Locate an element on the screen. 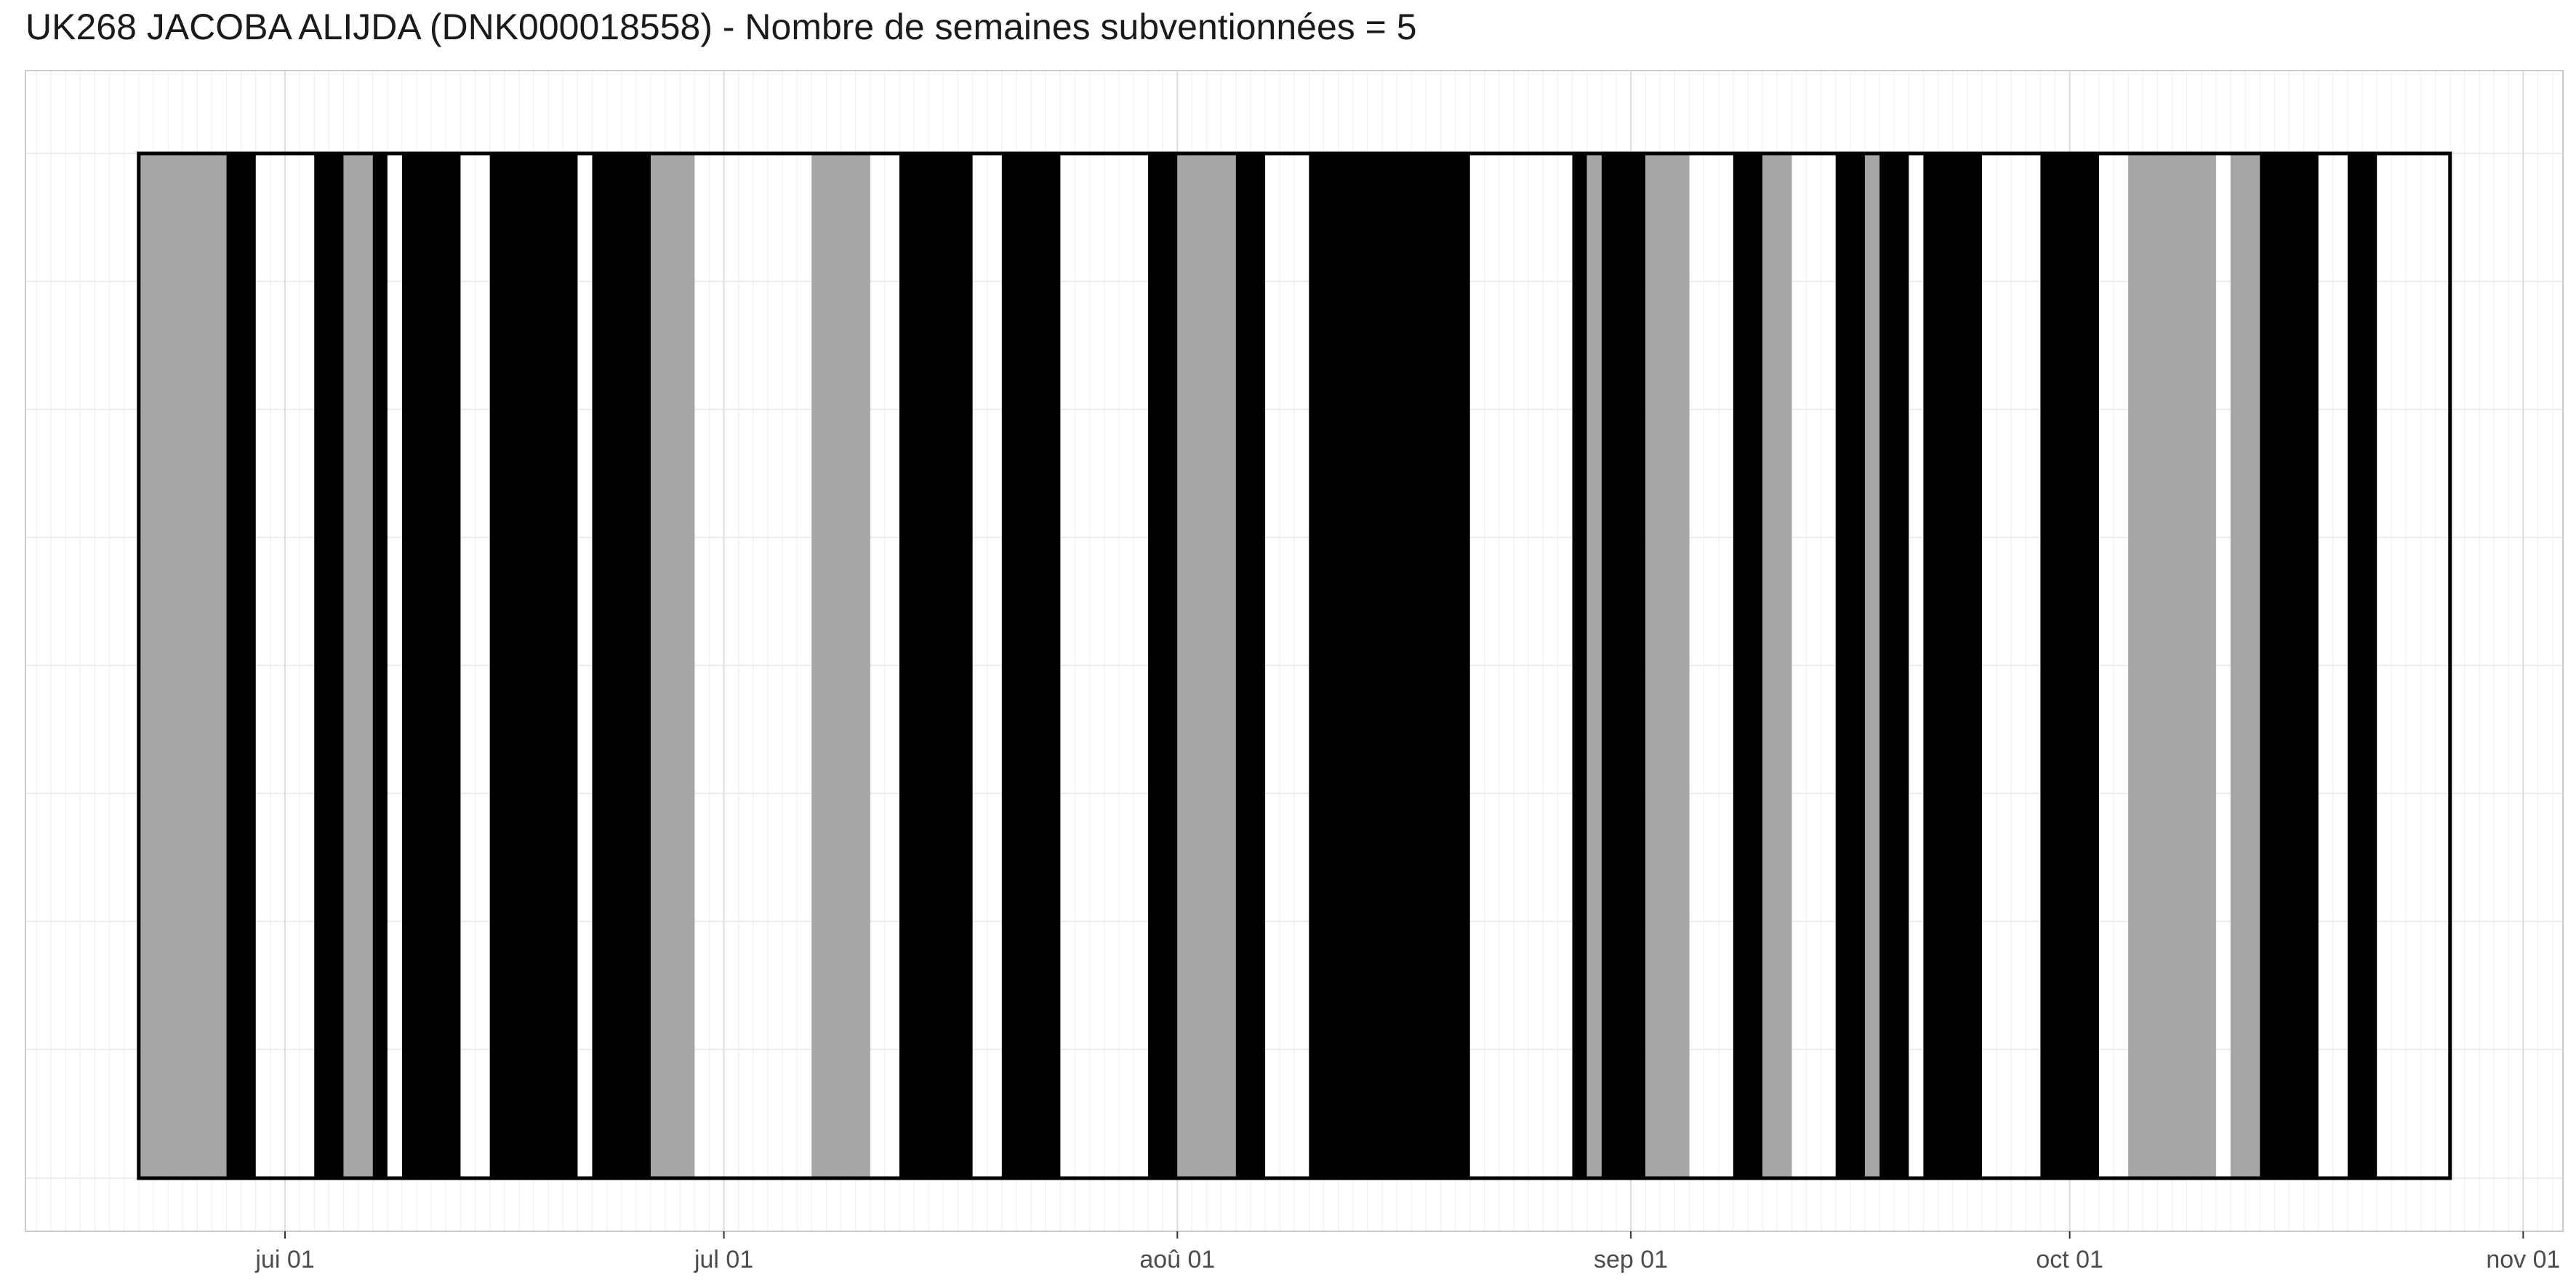  x-axis-ticks: jui 01 jul 01 aoû 01 sep 01 oct 01 nov 01 is located at coordinates (1407, 1252).